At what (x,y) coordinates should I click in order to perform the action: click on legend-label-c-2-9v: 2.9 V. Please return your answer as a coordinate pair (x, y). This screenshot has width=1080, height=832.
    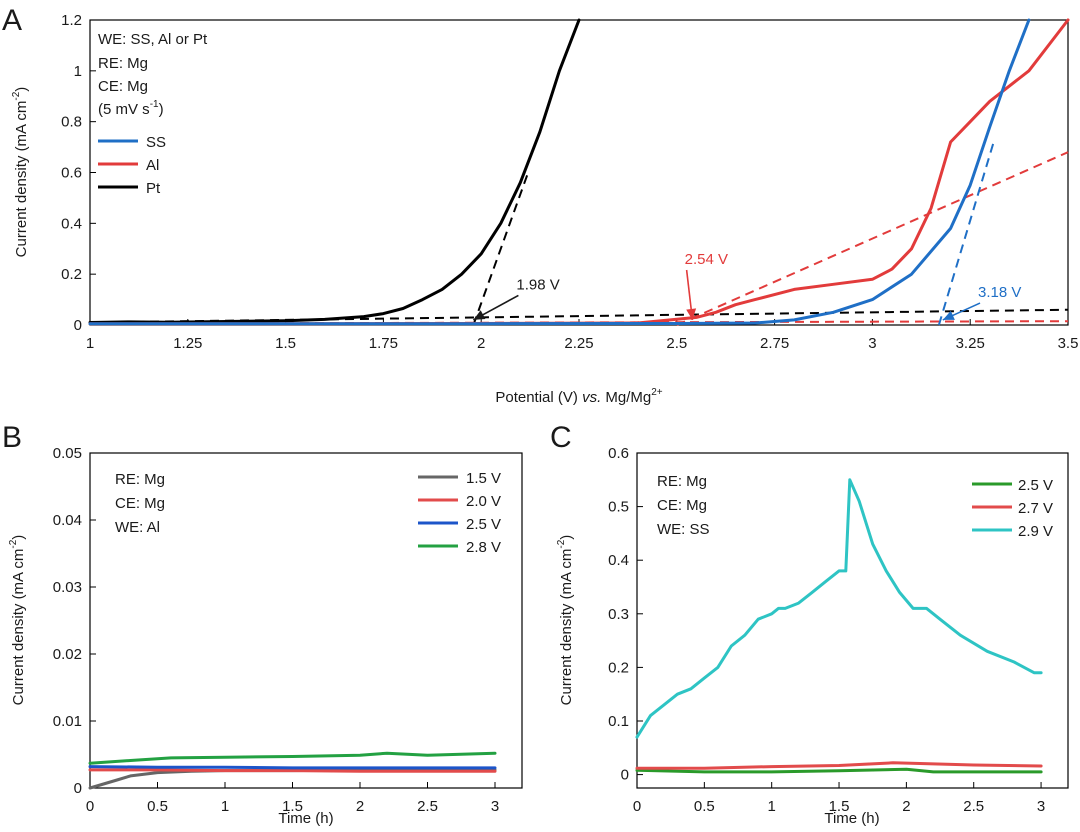
    Looking at the image, I should click on (1035, 531).